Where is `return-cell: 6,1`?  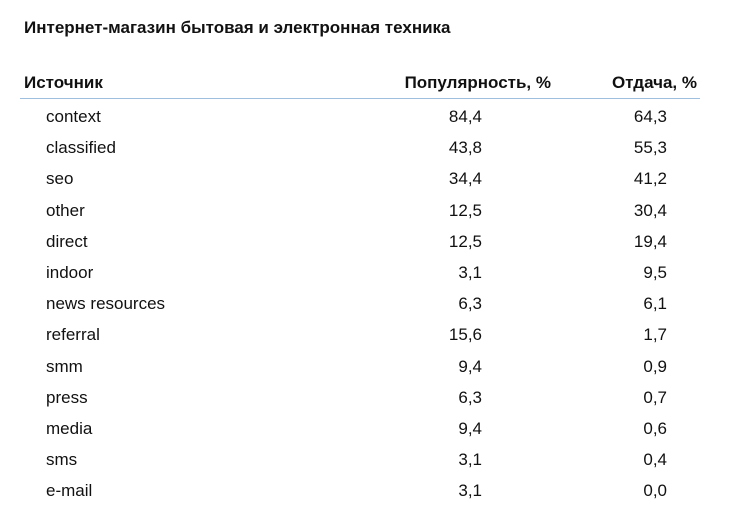 return-cell: 6,1 is located at coordinates (655, 304).